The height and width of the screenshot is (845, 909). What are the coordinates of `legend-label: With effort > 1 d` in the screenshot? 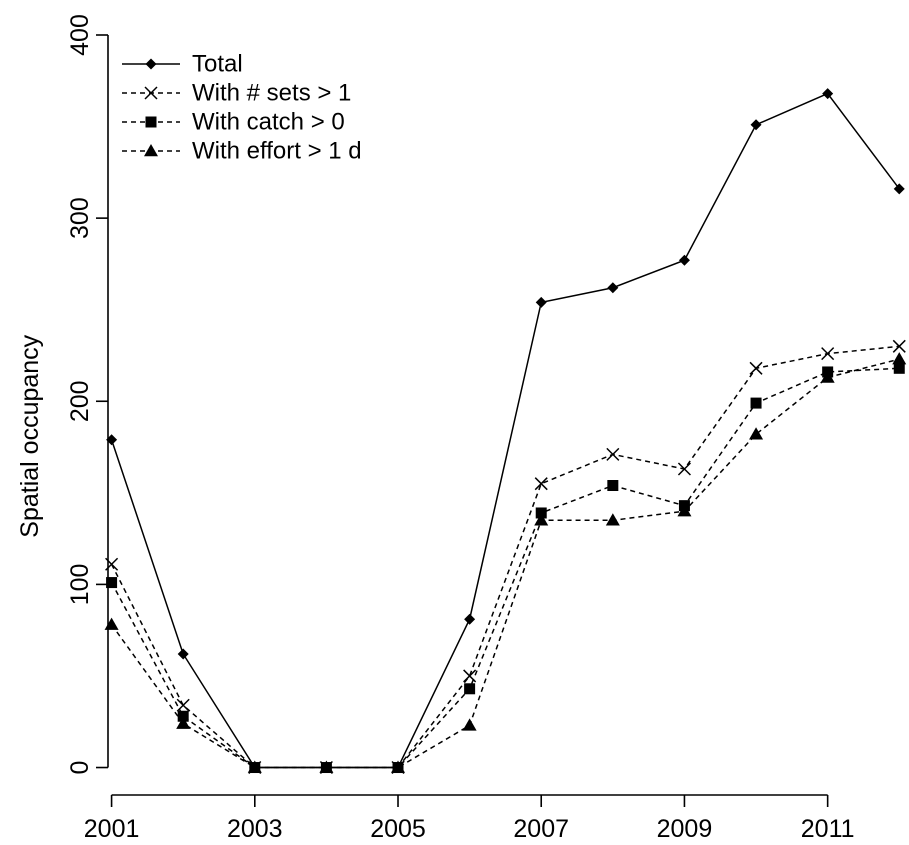 It's located at (277, 151).